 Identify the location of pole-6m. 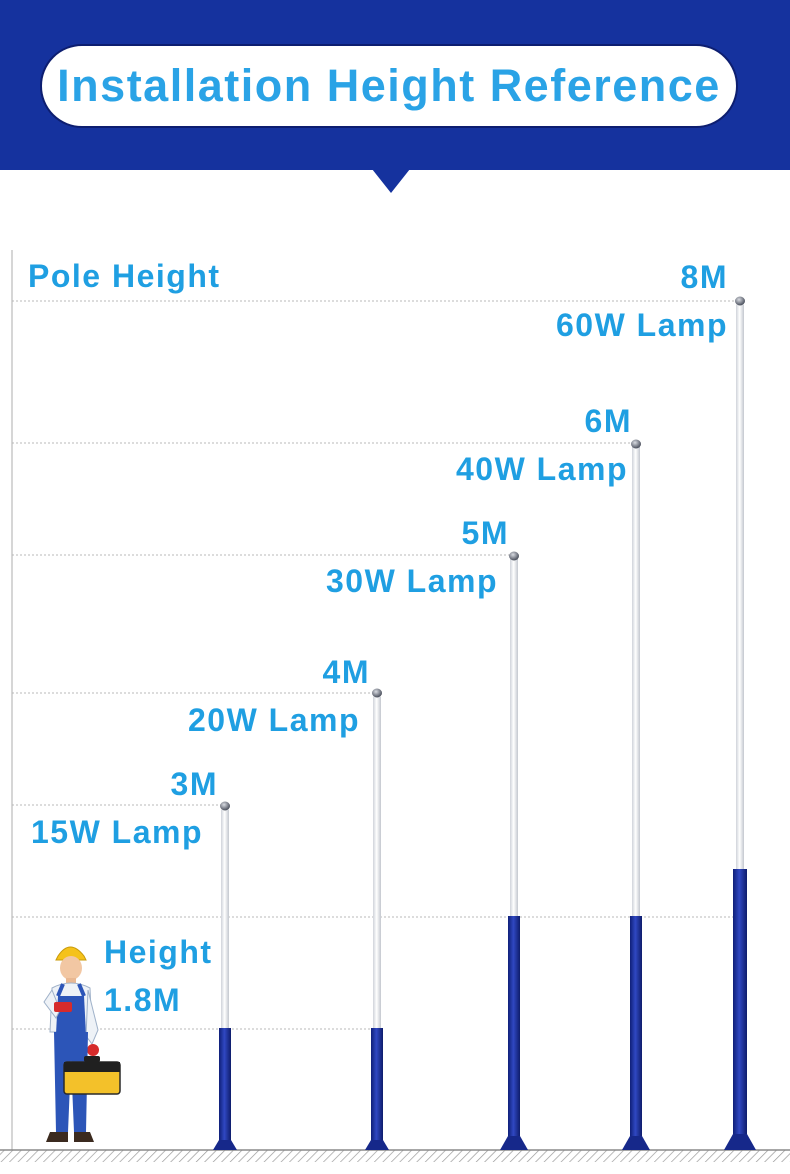
(636, 794).